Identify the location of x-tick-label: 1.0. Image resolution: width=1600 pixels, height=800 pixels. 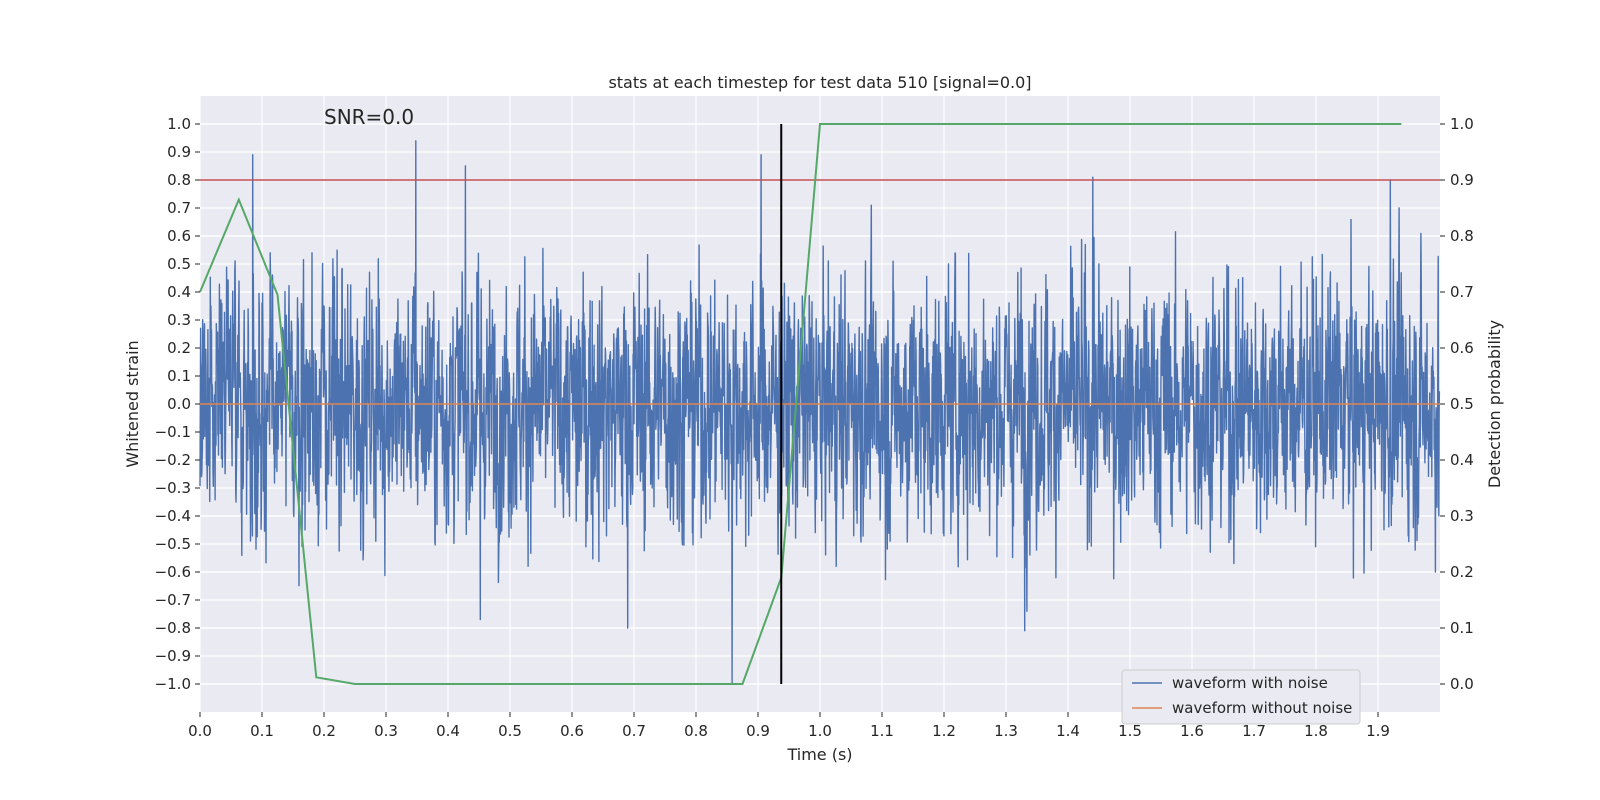
(820, 731).